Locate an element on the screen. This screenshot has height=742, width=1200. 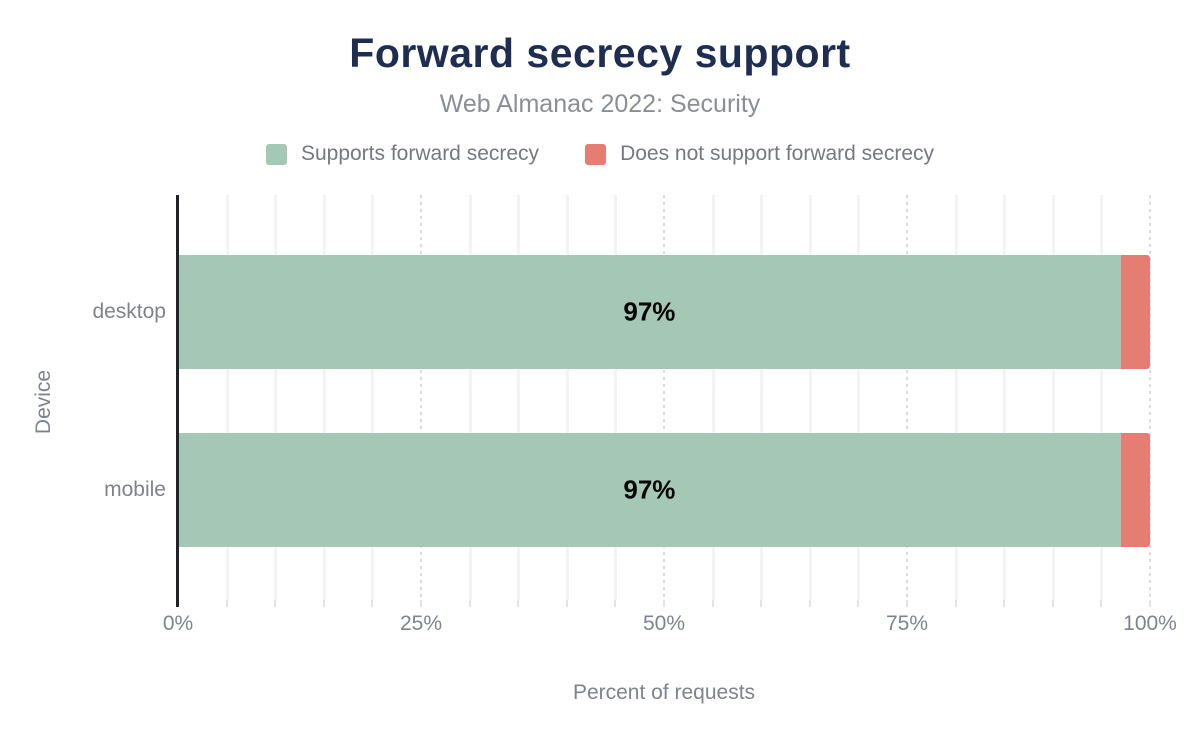
bar-segment-mobile-supports is located at coordinates (649, 490).